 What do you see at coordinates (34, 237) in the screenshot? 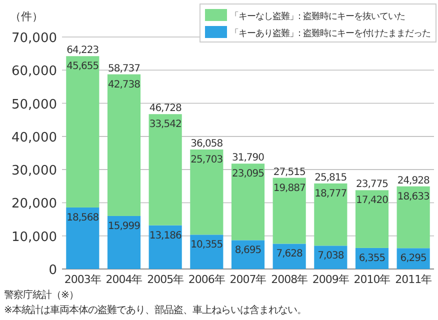
I see `y-tick-label: 10,000` at bounding box center [34, 237].